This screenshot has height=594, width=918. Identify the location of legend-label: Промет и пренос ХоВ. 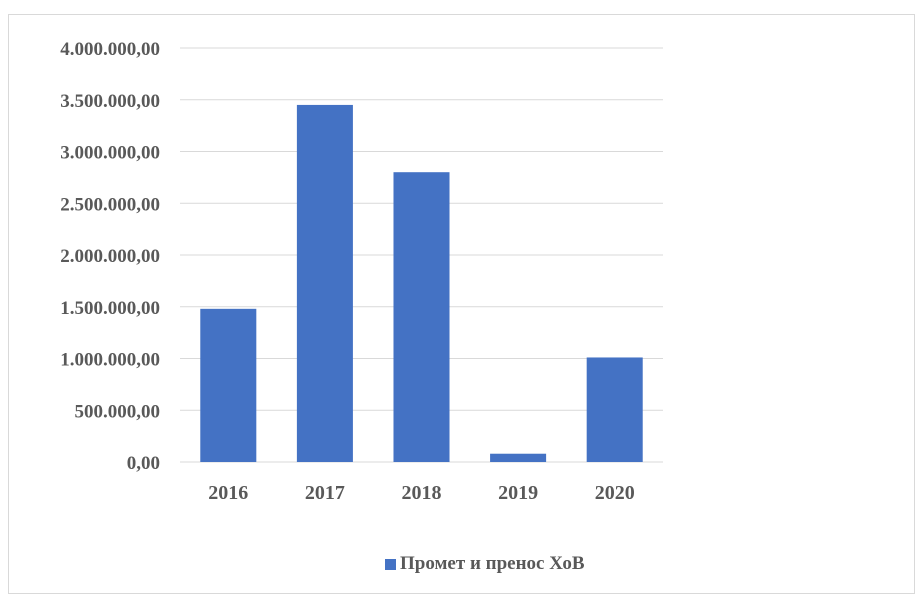
(492, 563).